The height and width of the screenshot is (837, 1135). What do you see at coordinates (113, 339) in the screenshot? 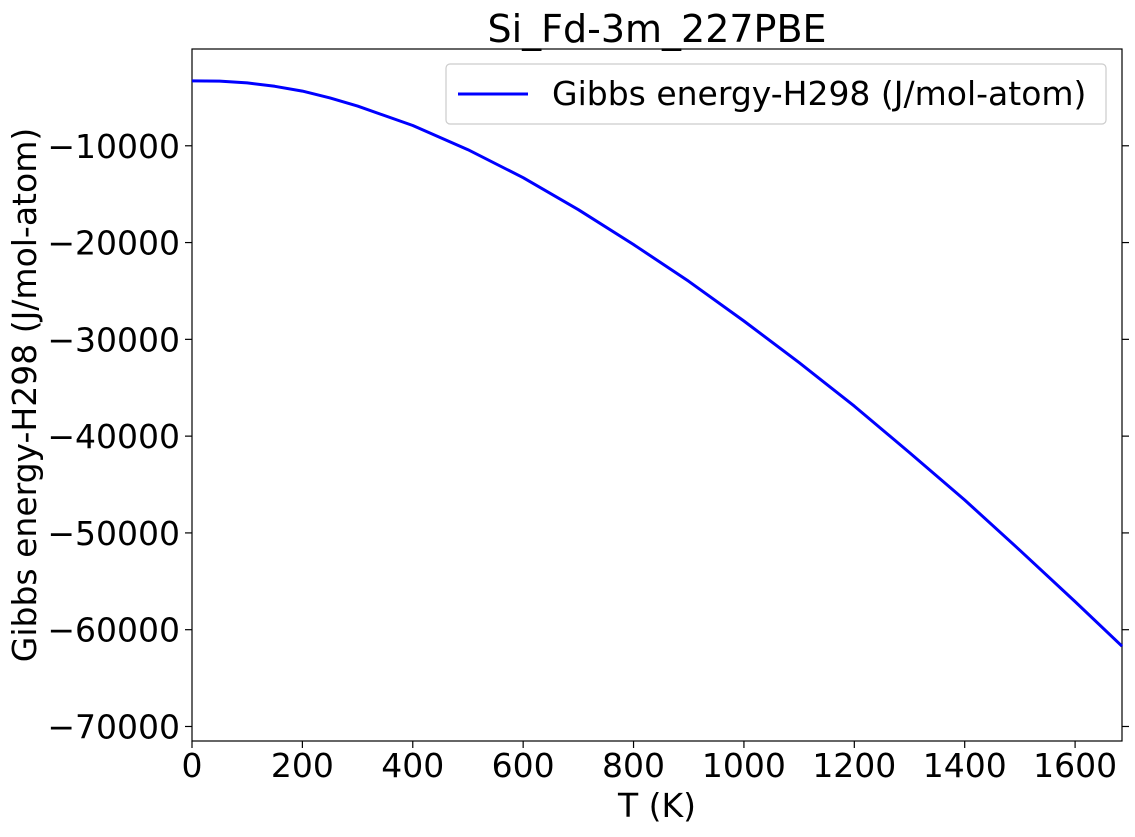
I see `y-tick-label: −30000` at bounding box center [113, 339].